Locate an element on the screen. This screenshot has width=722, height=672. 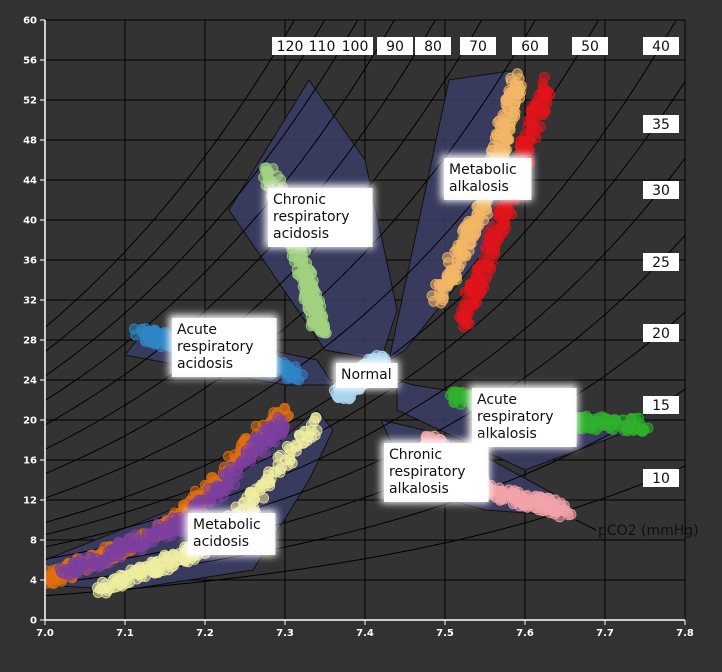
region-label-line: Chronic is located at coordinates (299, 200).